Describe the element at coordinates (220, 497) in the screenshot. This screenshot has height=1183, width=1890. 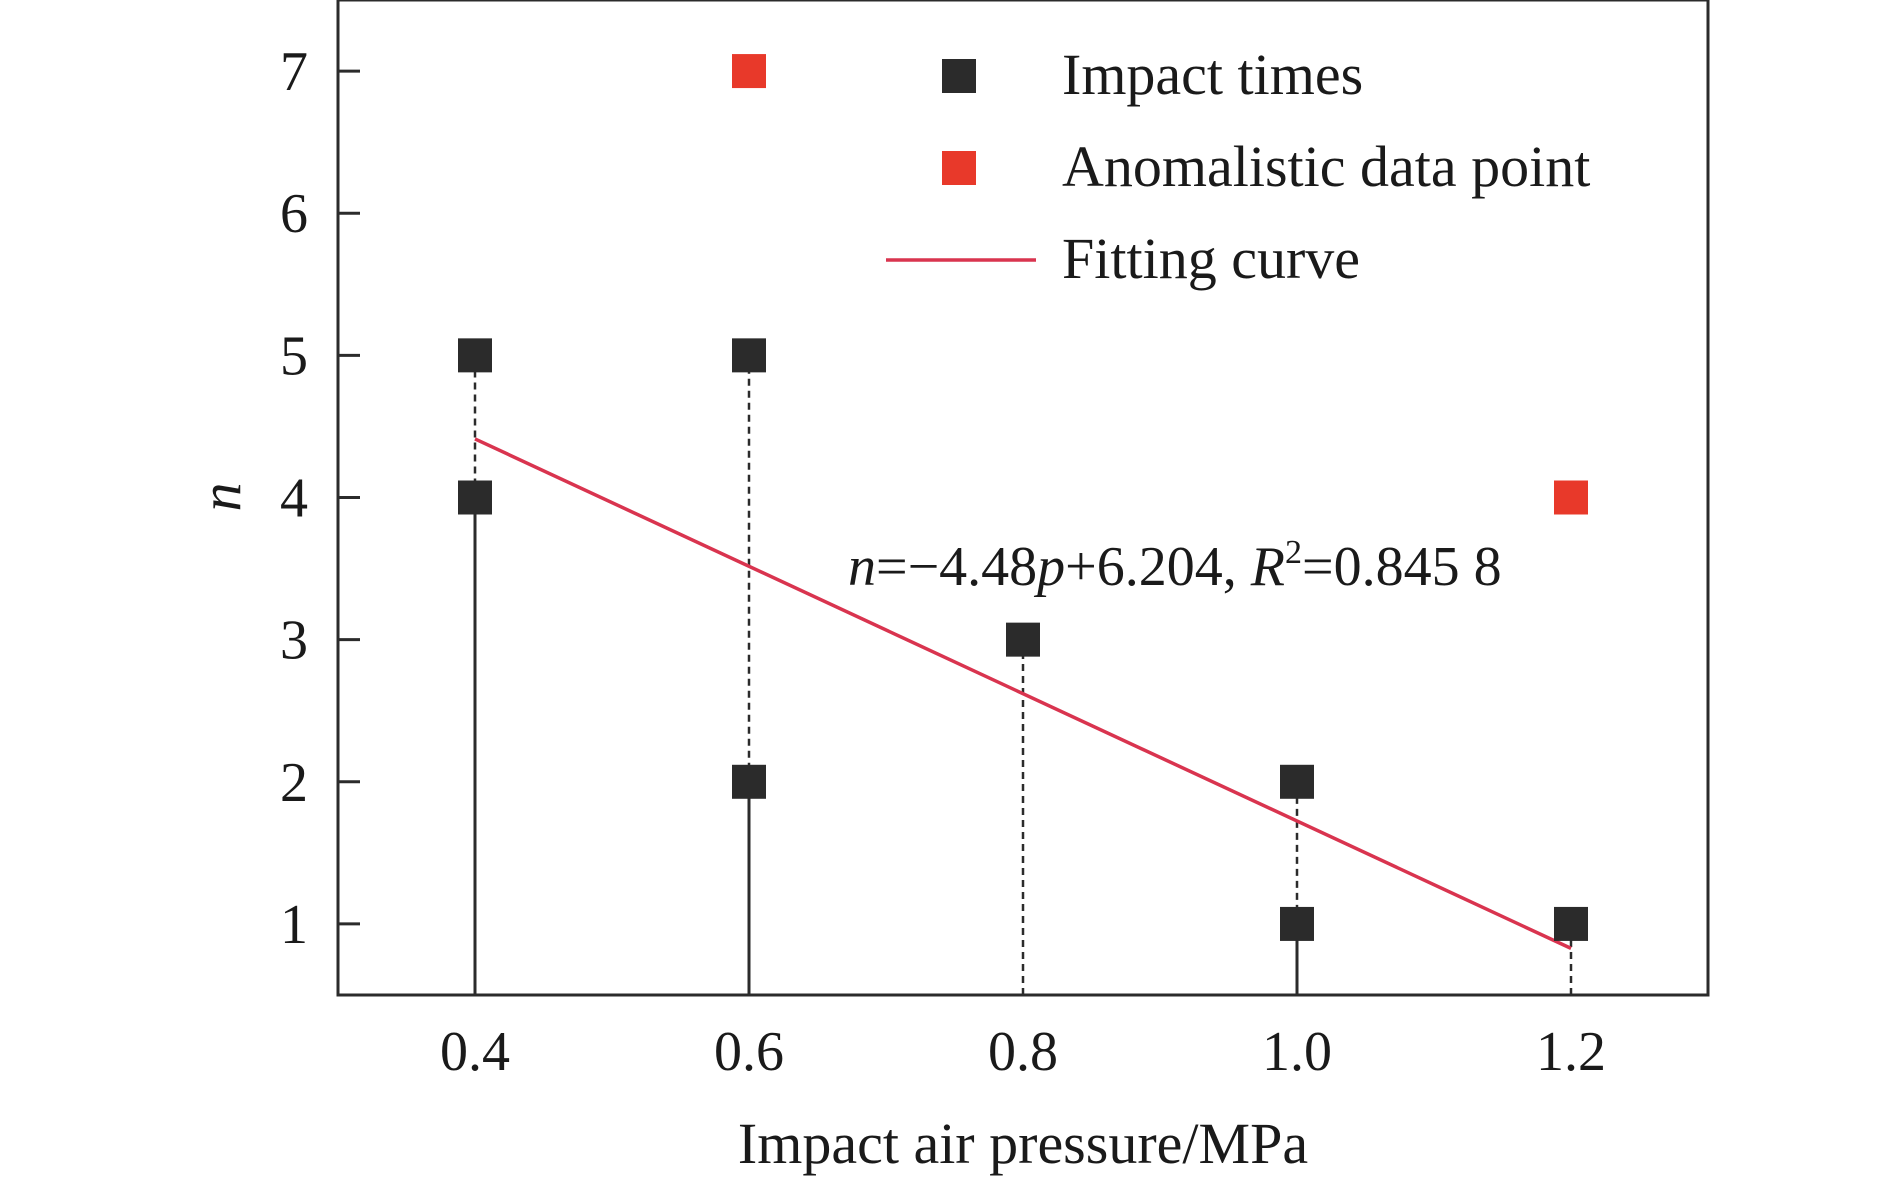
I see `y-axis-title: n` at that location.